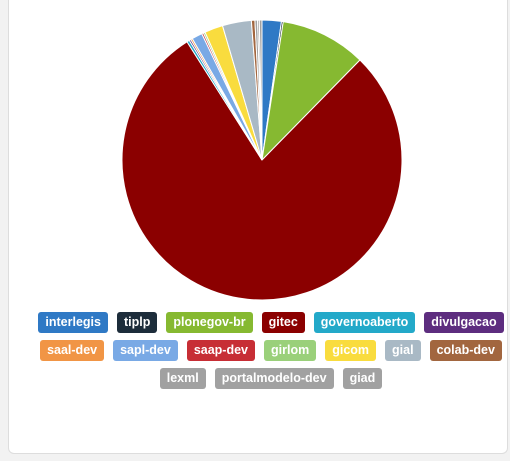 This screenshot has height=461, width=510. Describe the element at coordinates (290, 350) in the screenshot. I see `legend-item-girlom: girlom` at that location.